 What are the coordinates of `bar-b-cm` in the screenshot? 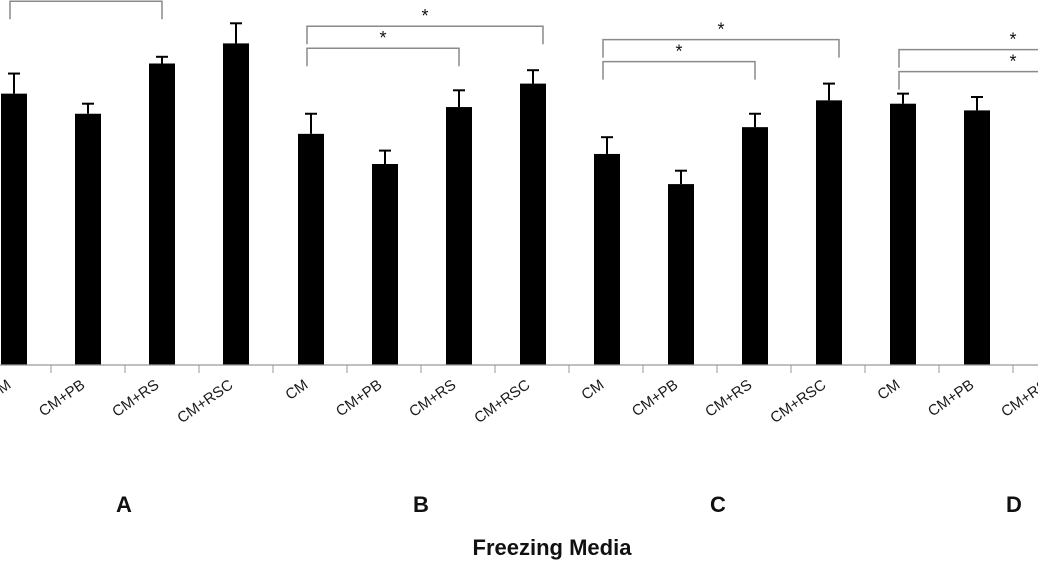 It's located at (311, 249).